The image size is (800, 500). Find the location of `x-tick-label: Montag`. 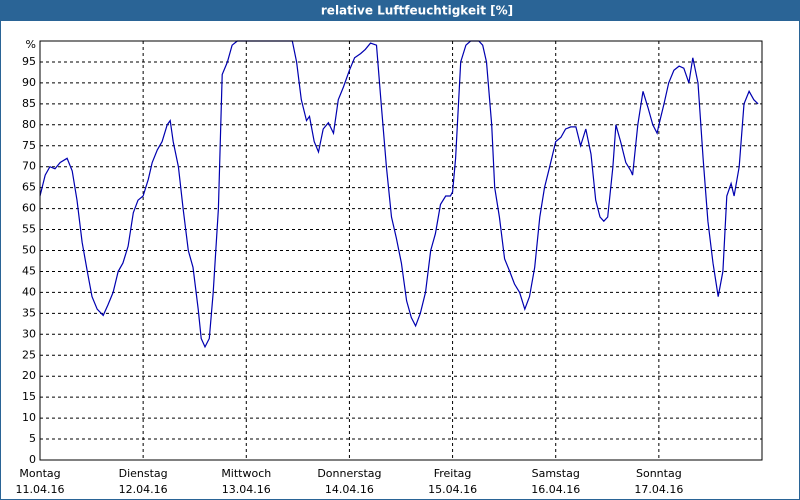

x-tick-label: Montag is located at coordinates (39, 473).